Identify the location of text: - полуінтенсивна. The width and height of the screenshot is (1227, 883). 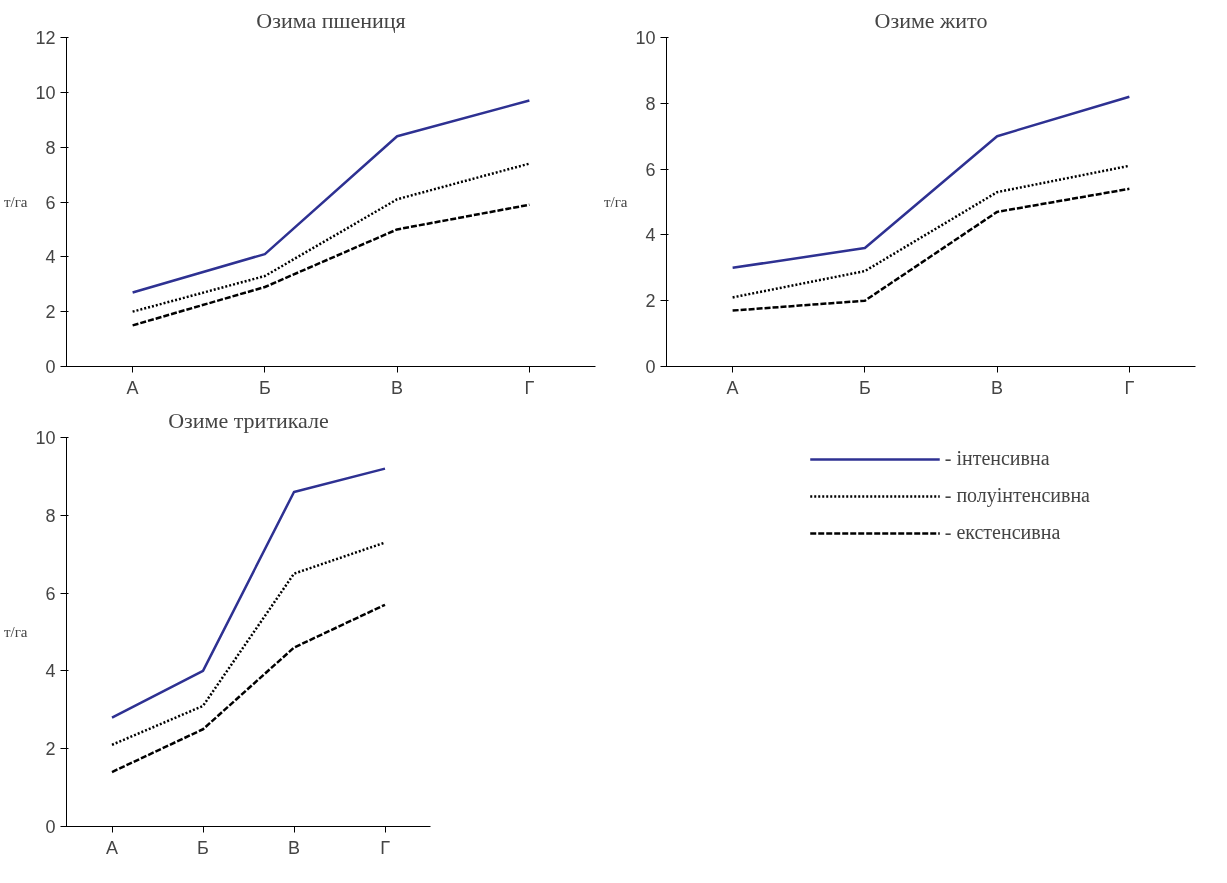
(1017, 495).